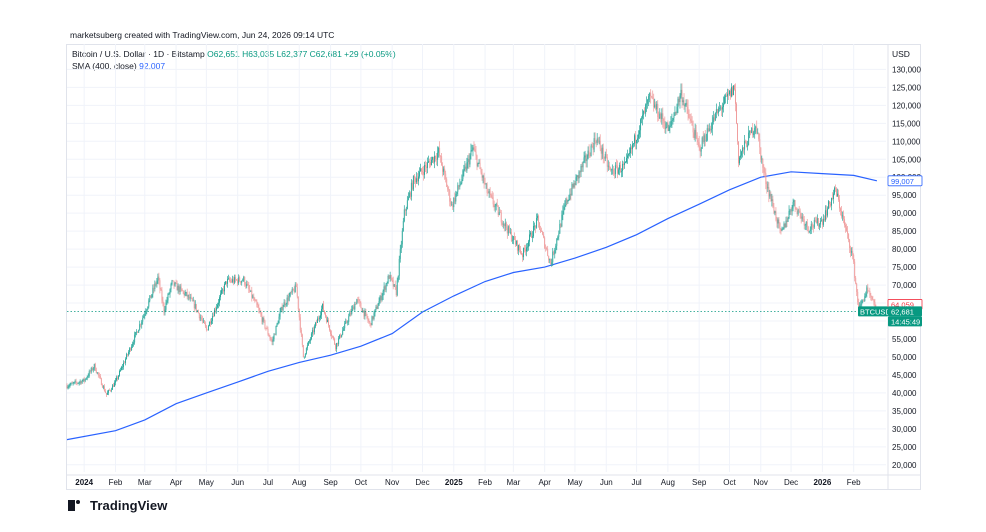  Describe the element at coordinates (904, 339) in the screenshot. I see `y-tick-label: 55,000` at that location.